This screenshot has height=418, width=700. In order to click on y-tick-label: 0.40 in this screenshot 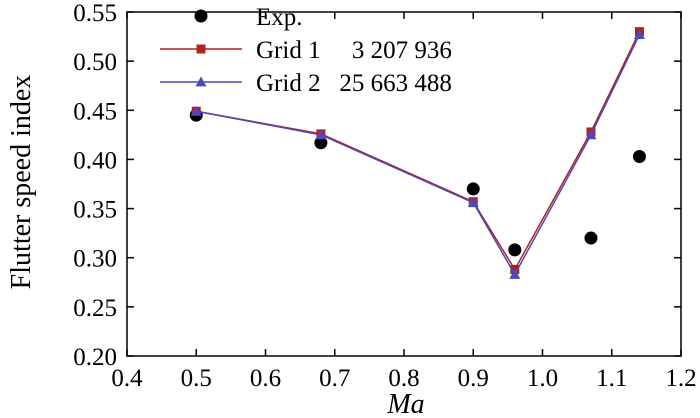, I will do `click(95, 160)`.